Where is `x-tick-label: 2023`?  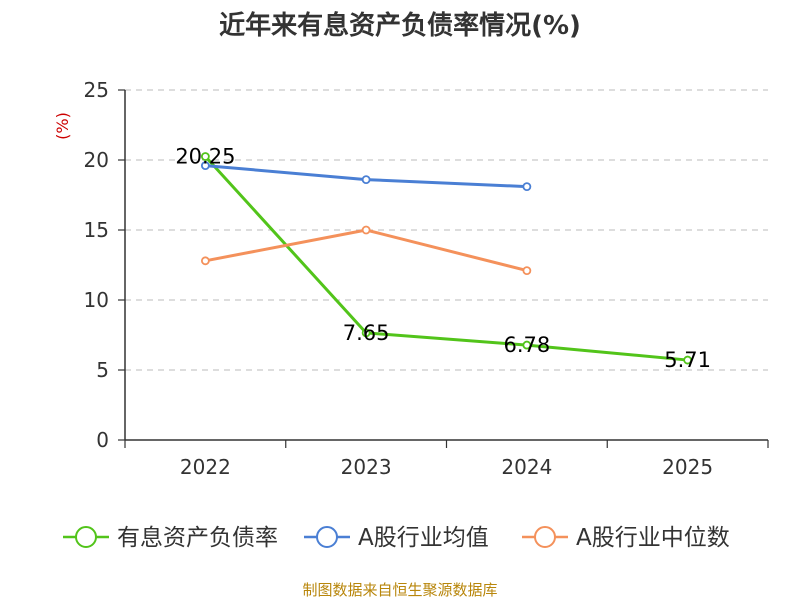
x-tick-label: 2023 is located at coordinates (366, 467).